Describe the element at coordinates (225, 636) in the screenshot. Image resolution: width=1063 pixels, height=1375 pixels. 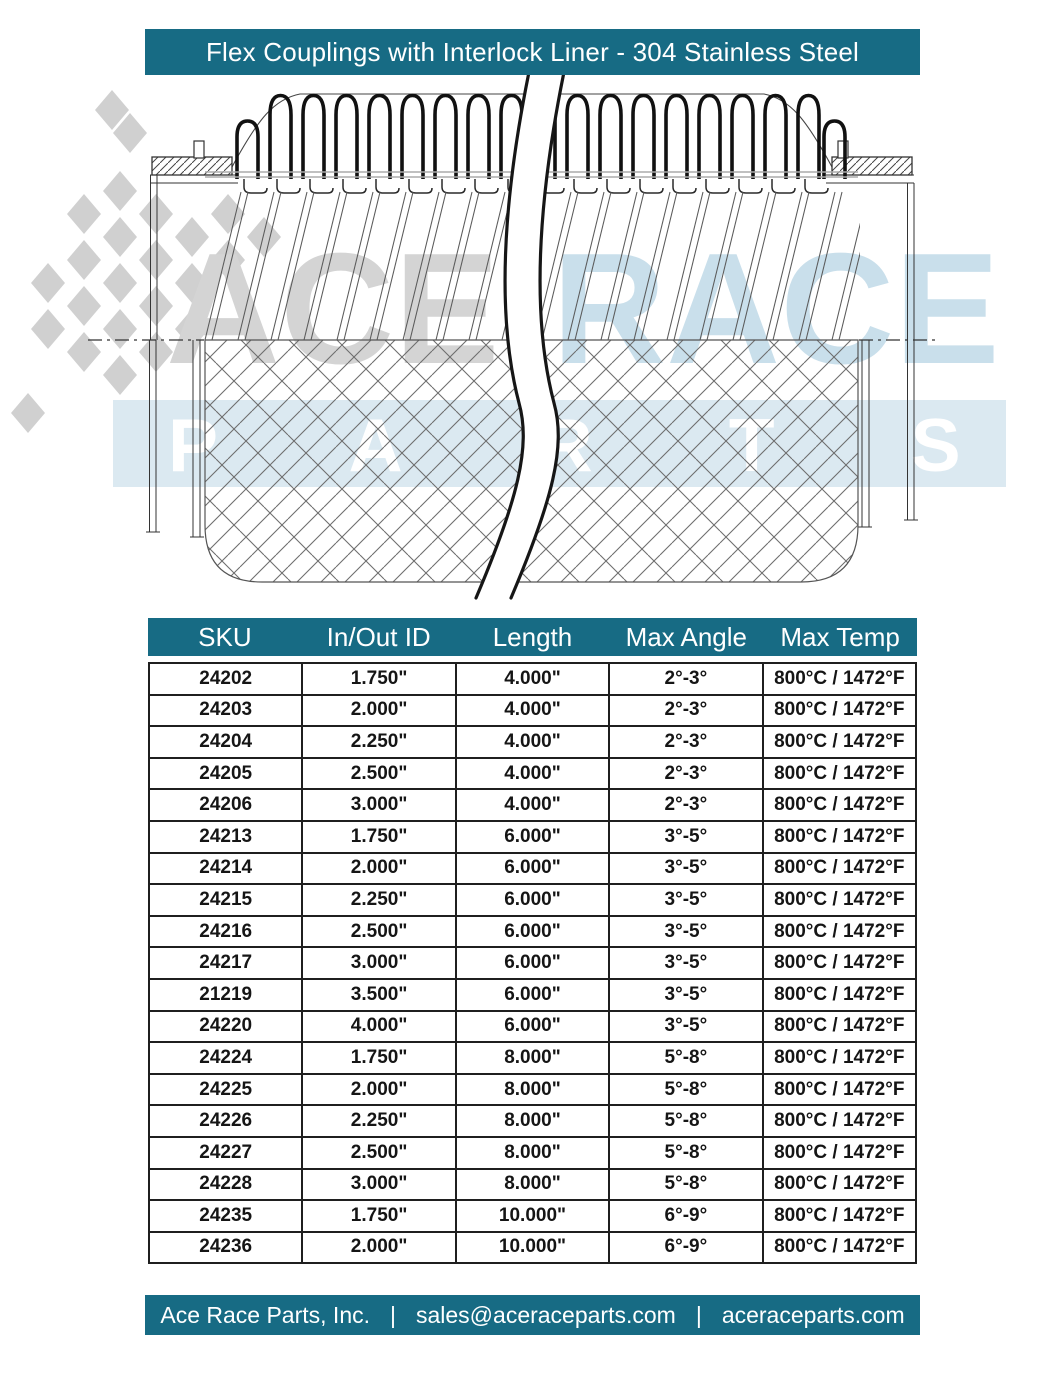
I see `column-header: SKU` at that location.